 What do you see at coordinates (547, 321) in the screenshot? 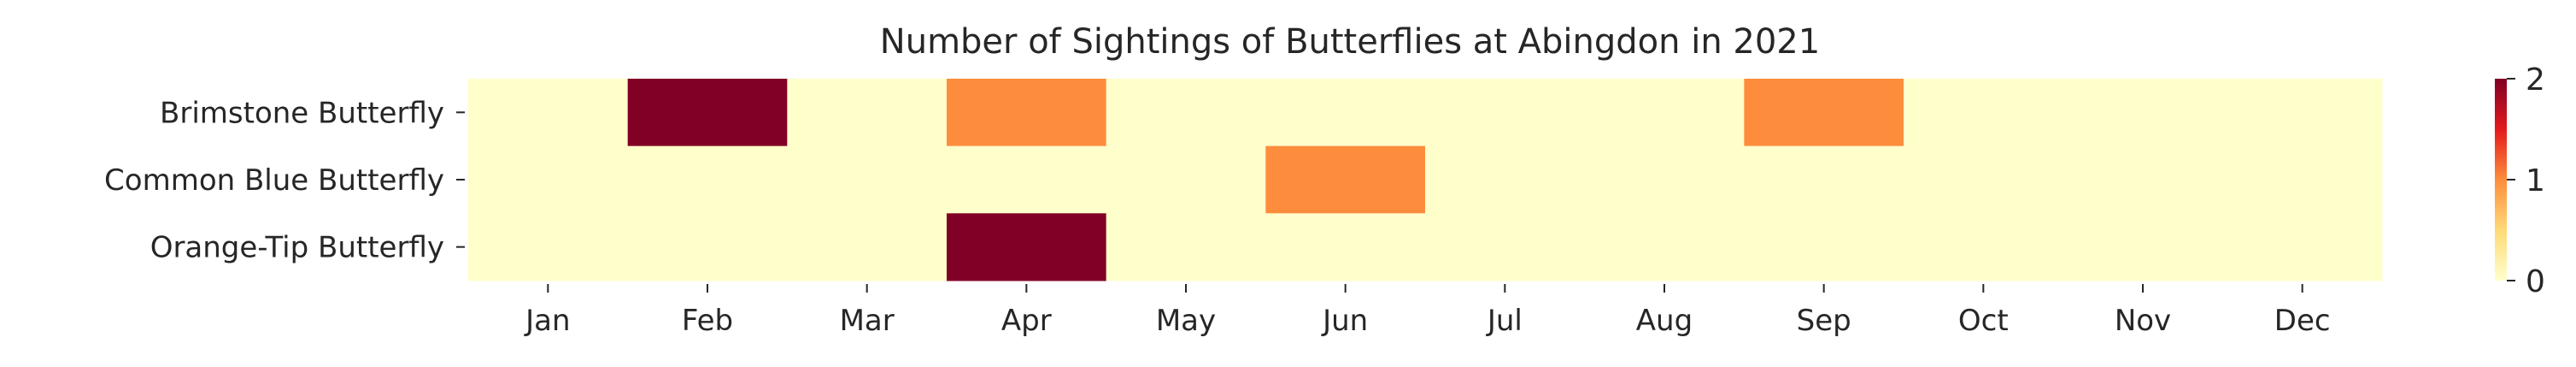
I see `x-tick-label: Jan` at bounding box center [547, 321].